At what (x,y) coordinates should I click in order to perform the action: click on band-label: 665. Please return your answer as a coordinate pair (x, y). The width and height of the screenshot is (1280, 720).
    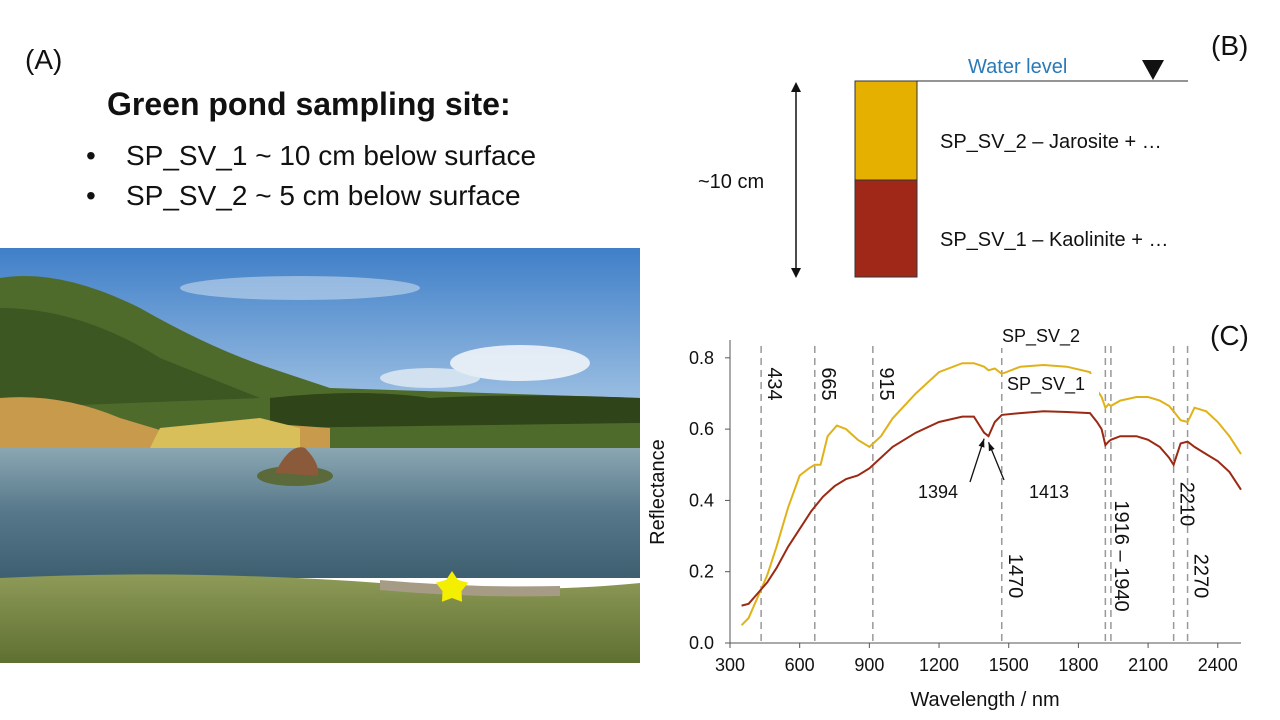
    Looking at the image, I should click on (828, 383).